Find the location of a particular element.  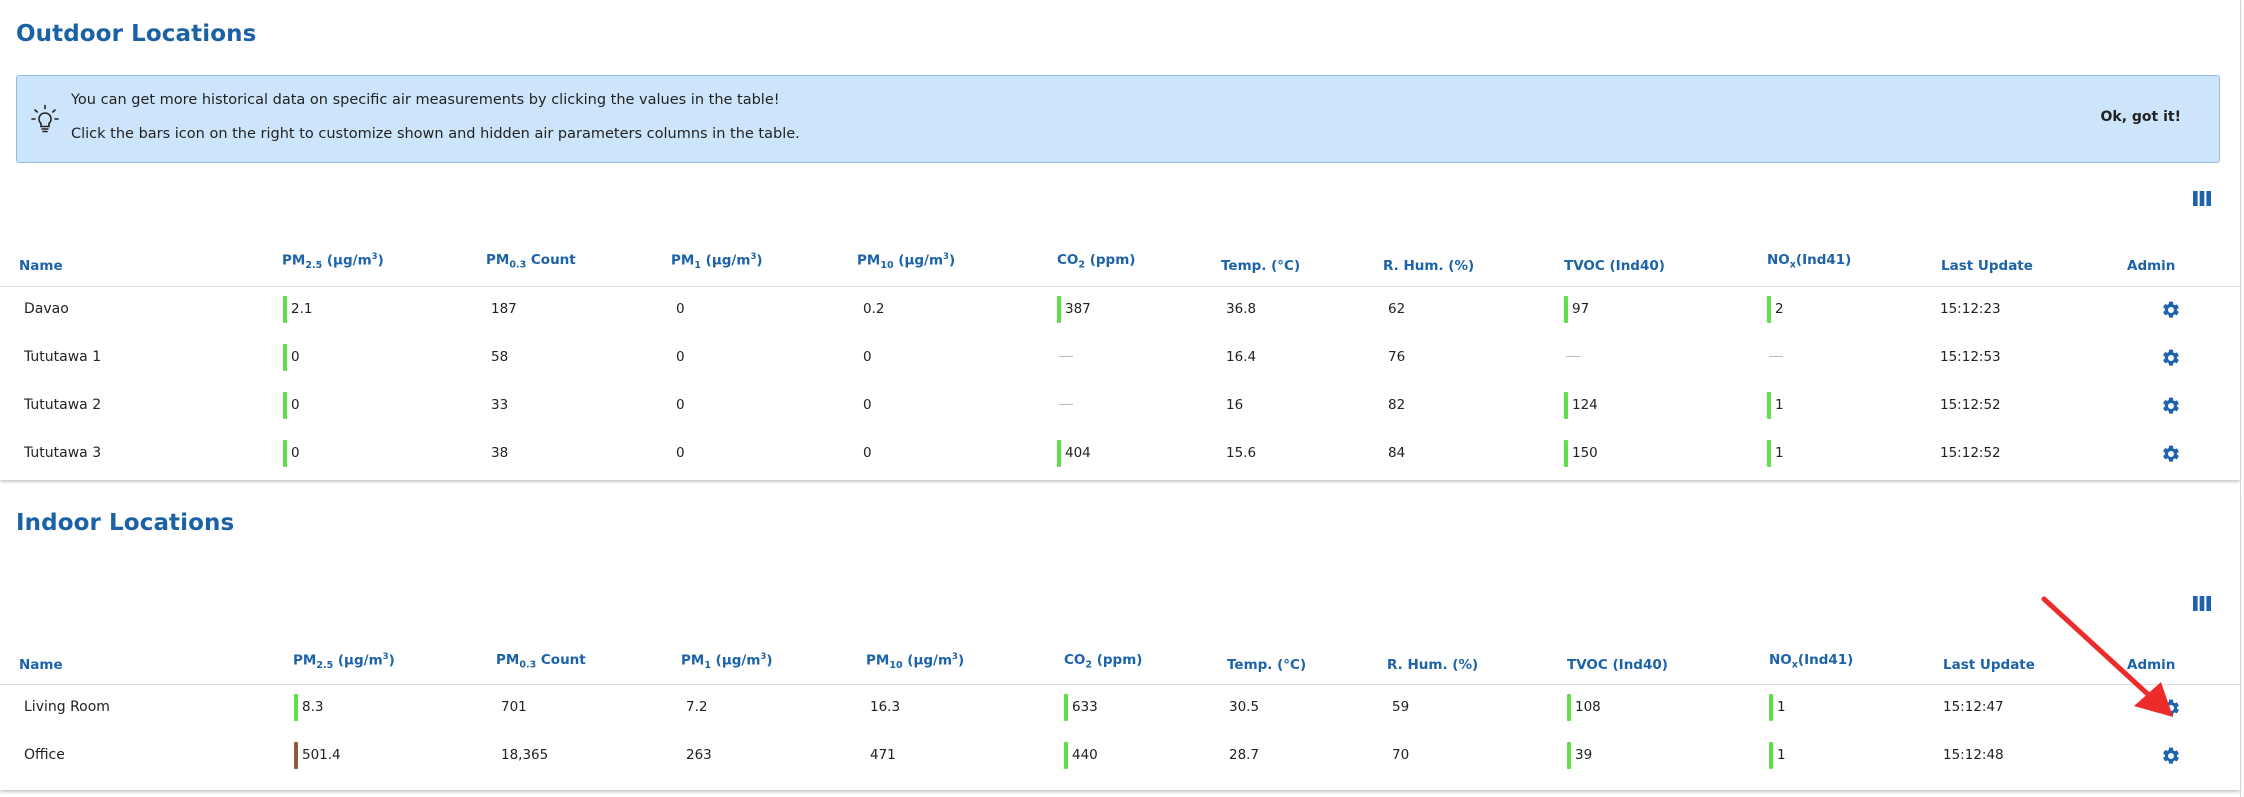

cell-pm10: 16.3 is located at coordinates (885, 707).